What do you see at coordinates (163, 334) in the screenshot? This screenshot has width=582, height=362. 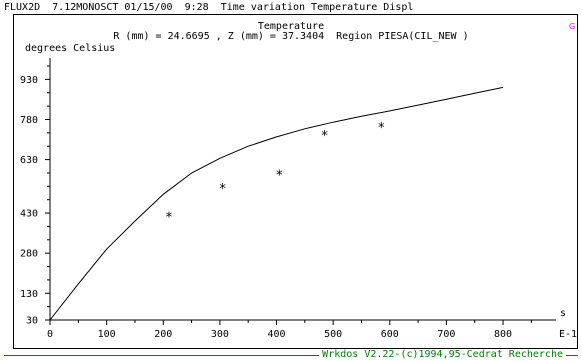 I see `x-tick-label: 200` at bounding box center [163, 334].